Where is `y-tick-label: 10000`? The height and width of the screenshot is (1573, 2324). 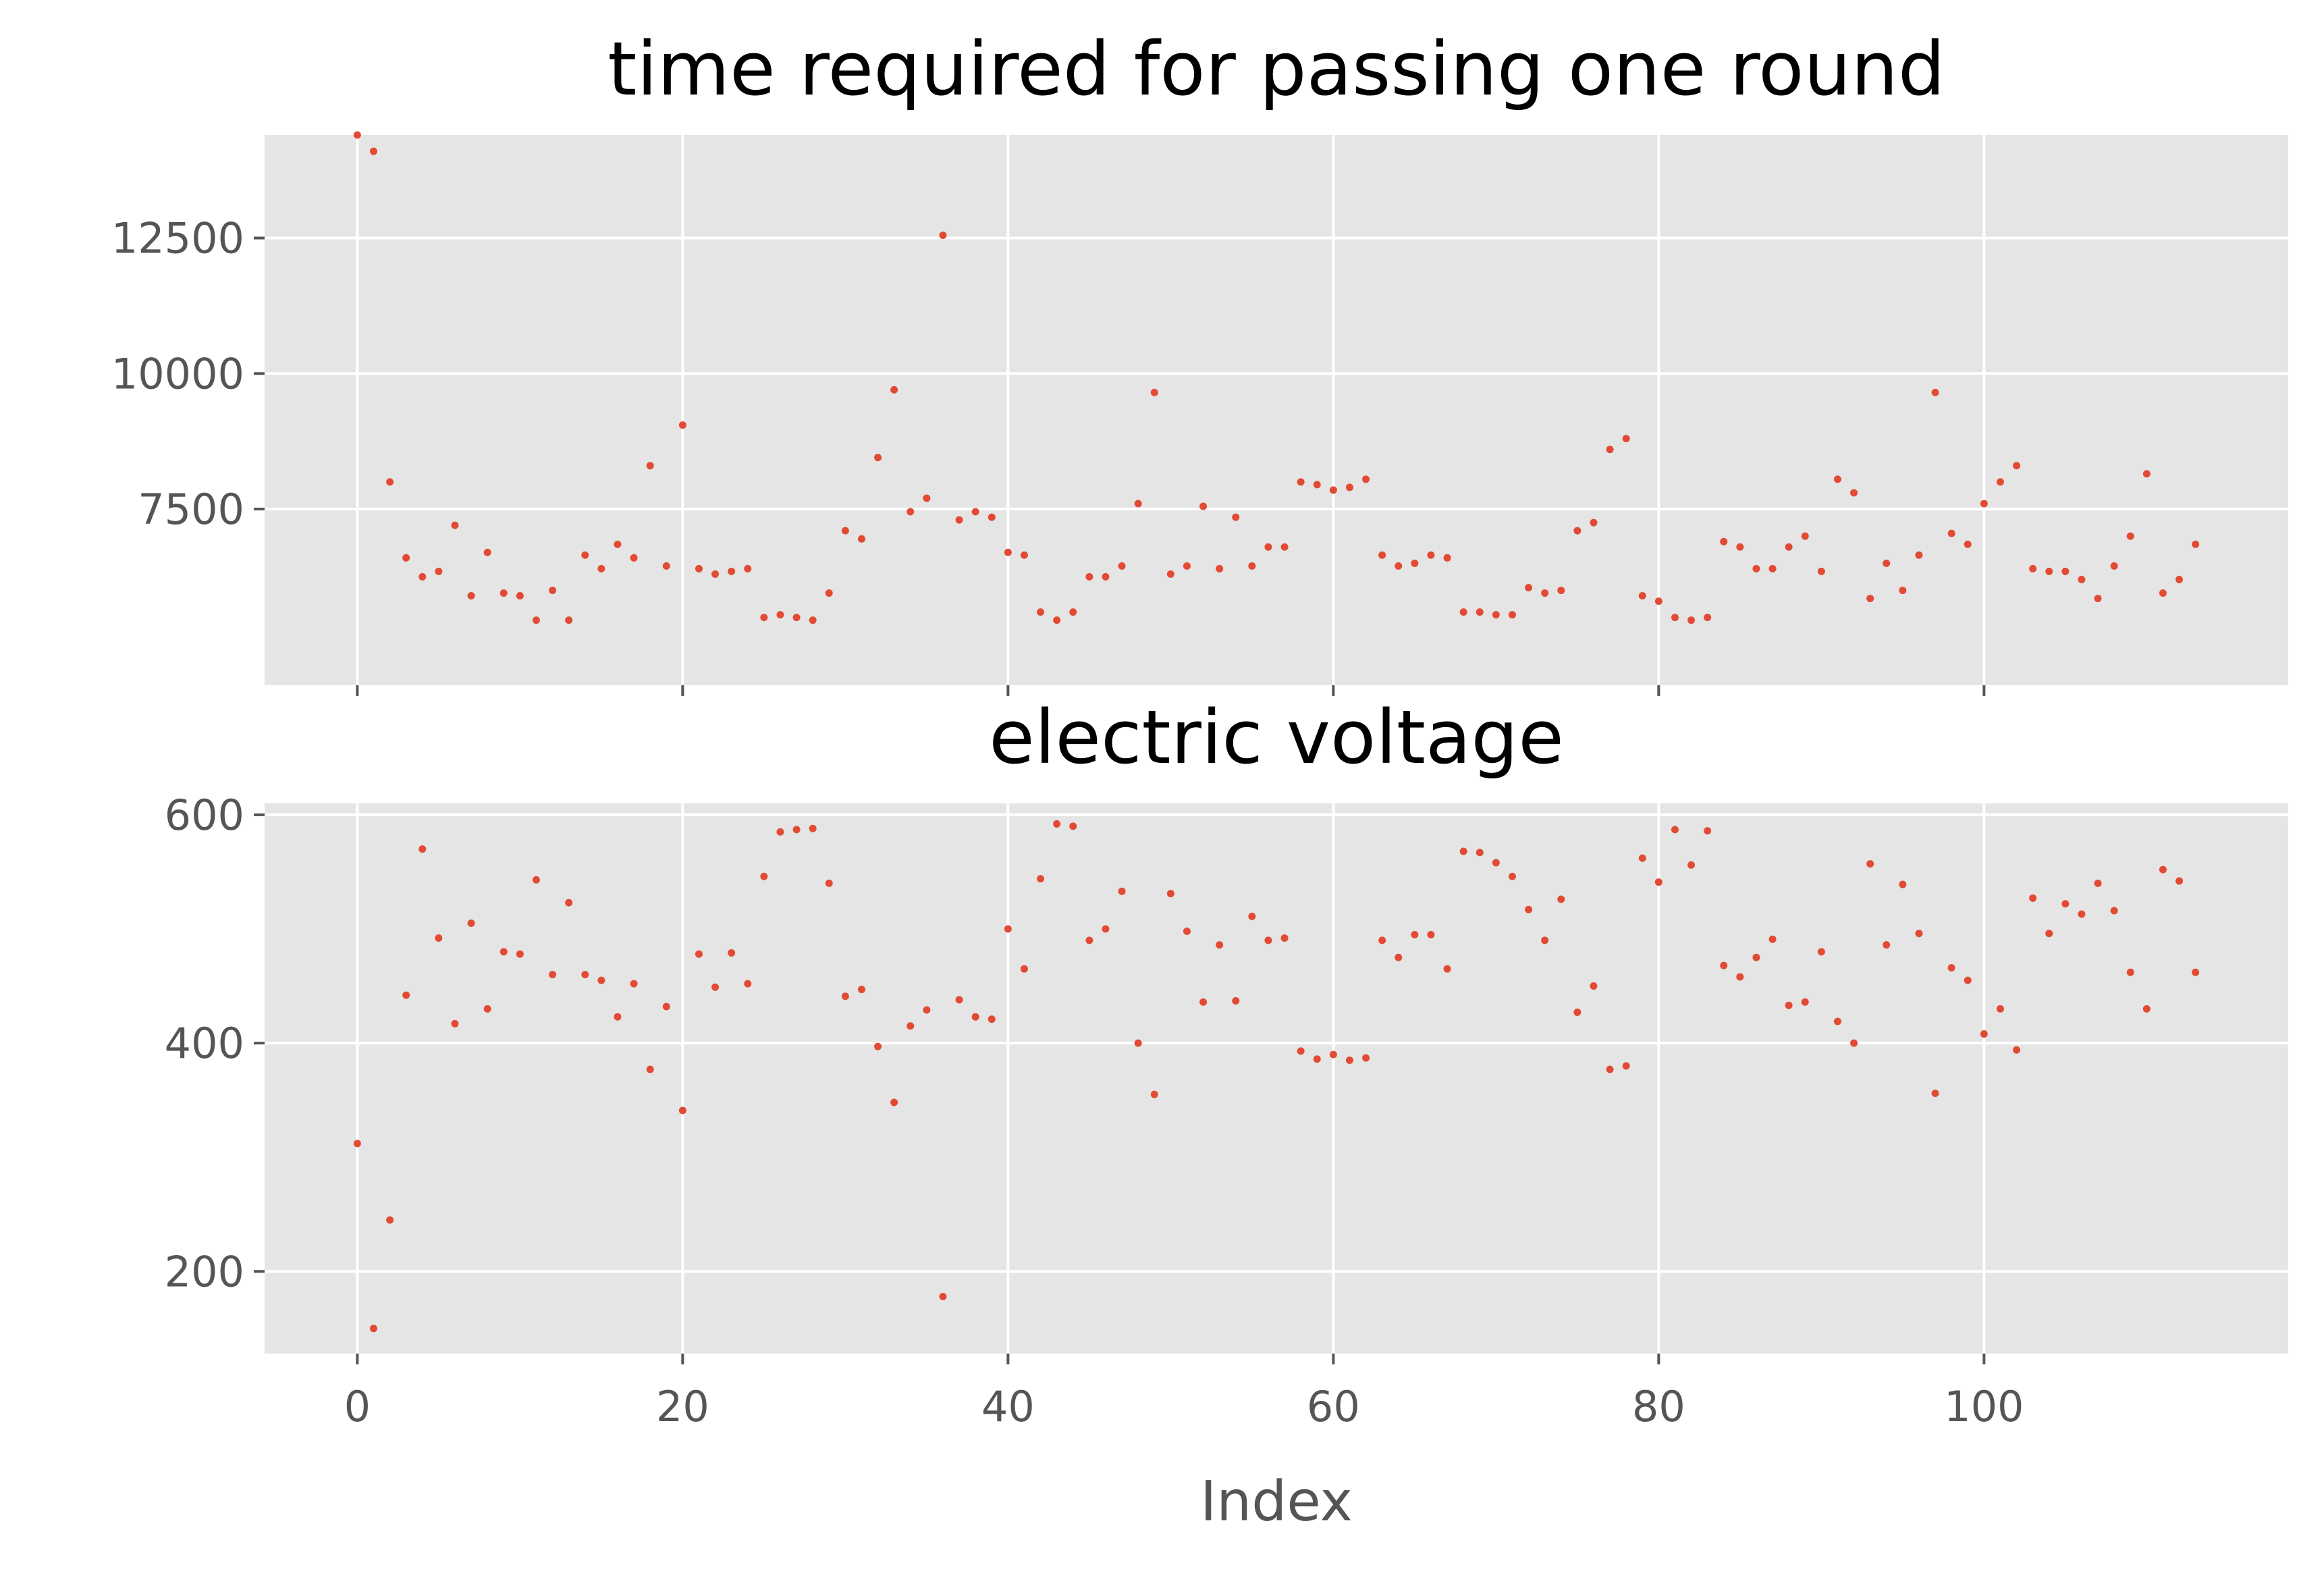
y-tick-label: 10000 is located at coordinates (177, 374).